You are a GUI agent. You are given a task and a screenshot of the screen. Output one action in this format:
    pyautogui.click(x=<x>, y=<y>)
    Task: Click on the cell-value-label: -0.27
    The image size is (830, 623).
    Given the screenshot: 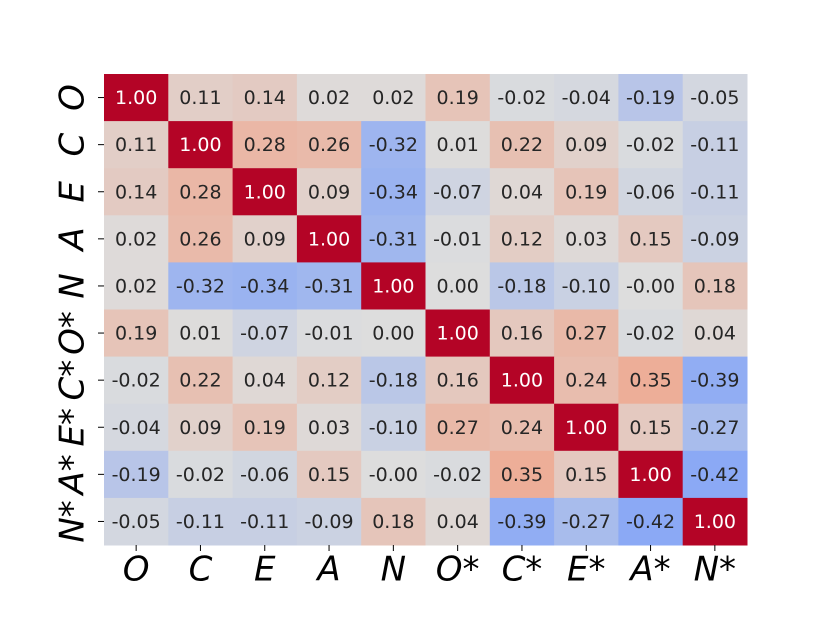 What is the action you would take?
    pyautogui.click(x=714, y=428)
    